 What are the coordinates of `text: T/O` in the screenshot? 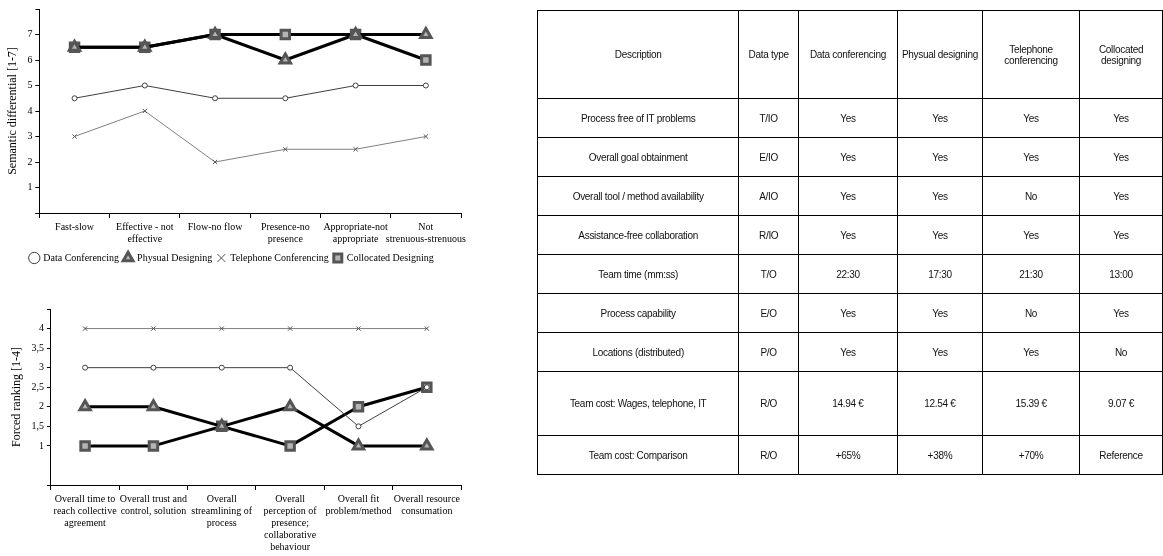 It's located at (768, 274).